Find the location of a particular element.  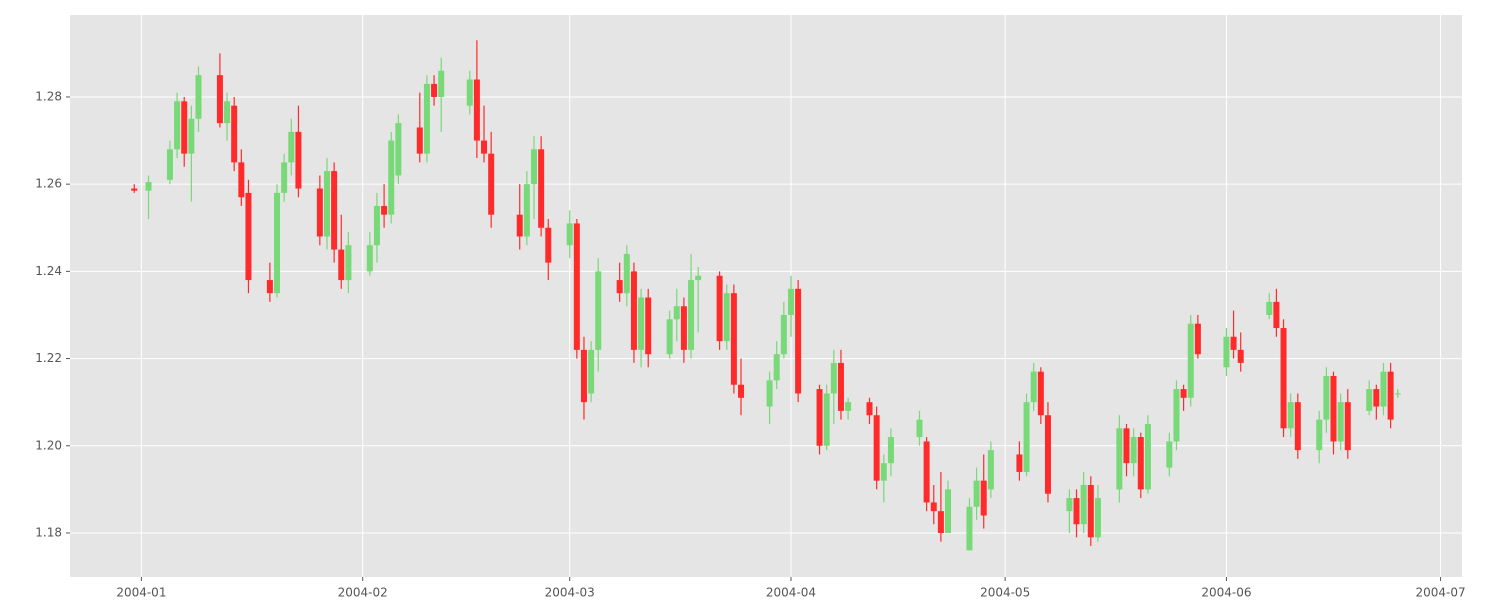

x-tick-label: 2004-04 is located at coordinates (791, 593).